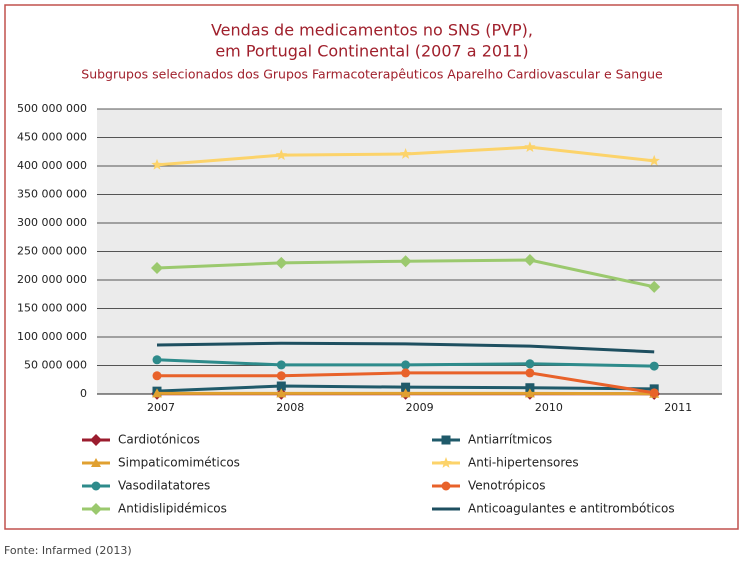 This screenshot has height=569, width=744. I want to click on legend-label: Anticoagulantes e antitrombóticos, so click(571, 509).